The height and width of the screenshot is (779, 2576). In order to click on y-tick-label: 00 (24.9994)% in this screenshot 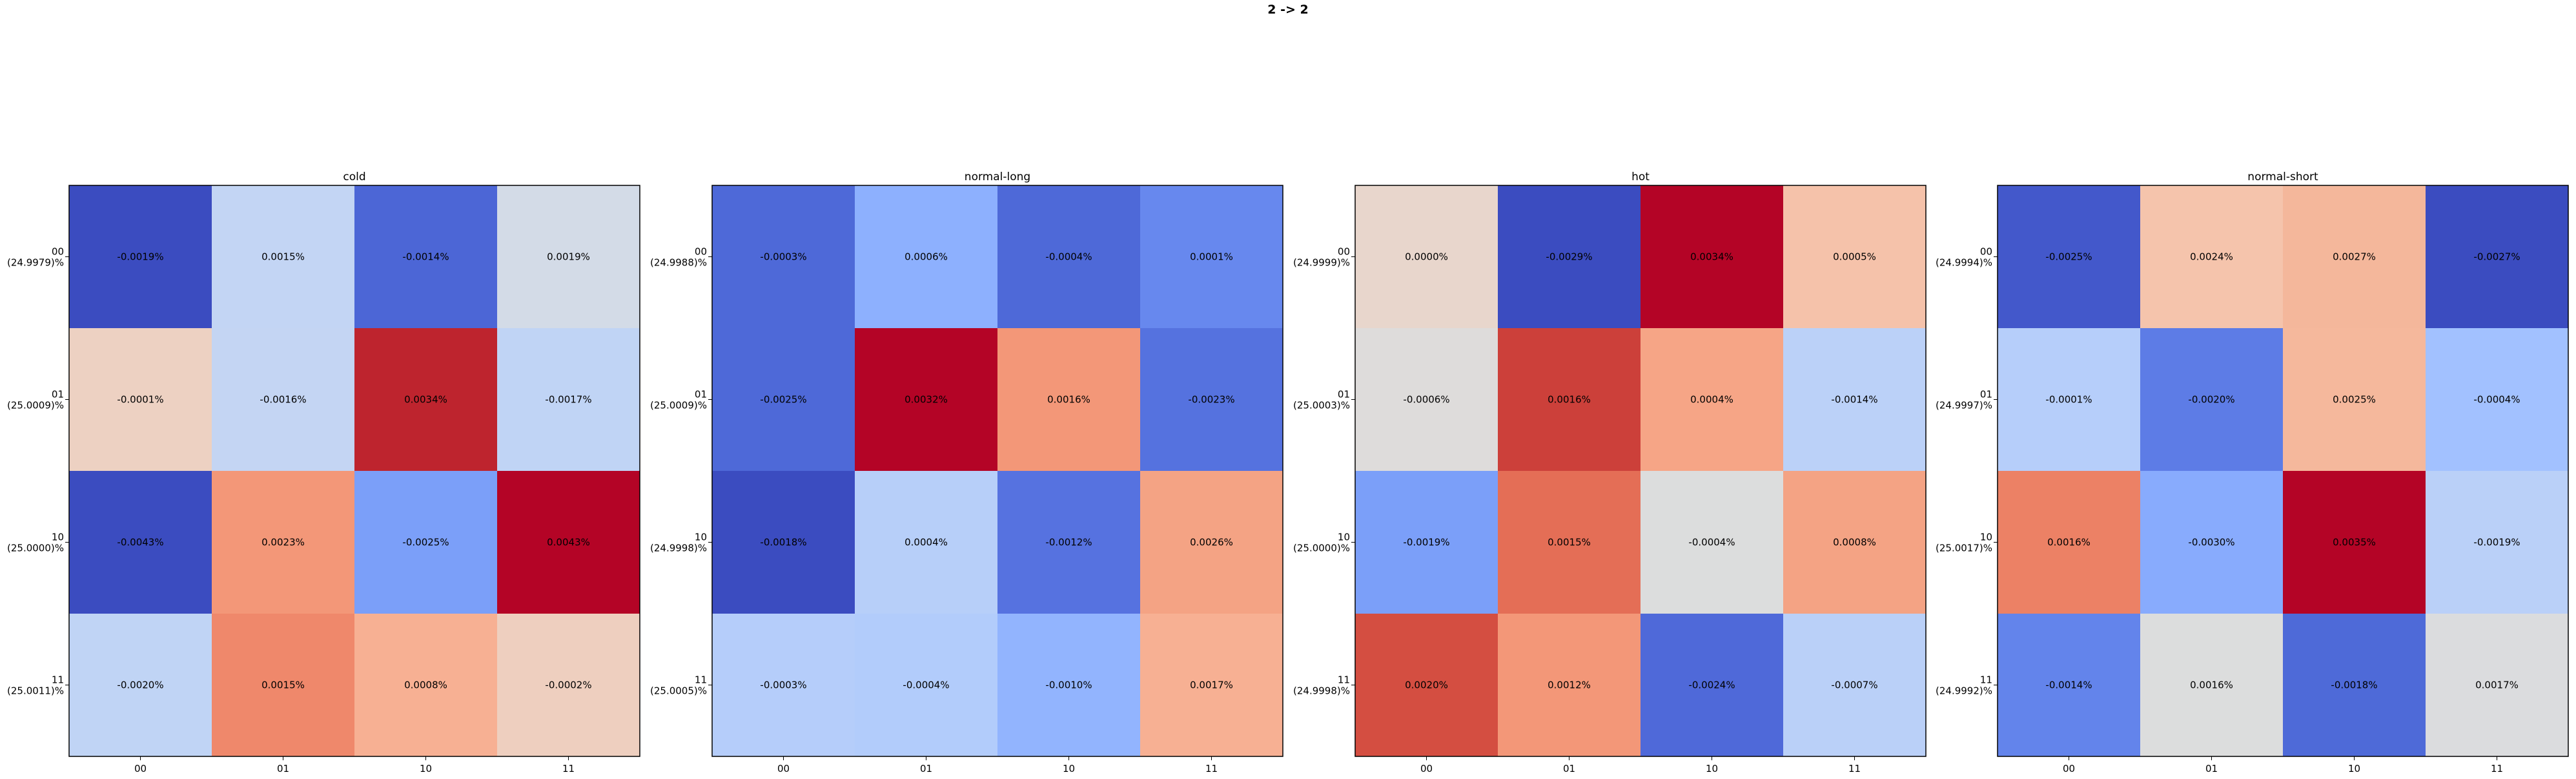, I will do `click(1964, 257)`.